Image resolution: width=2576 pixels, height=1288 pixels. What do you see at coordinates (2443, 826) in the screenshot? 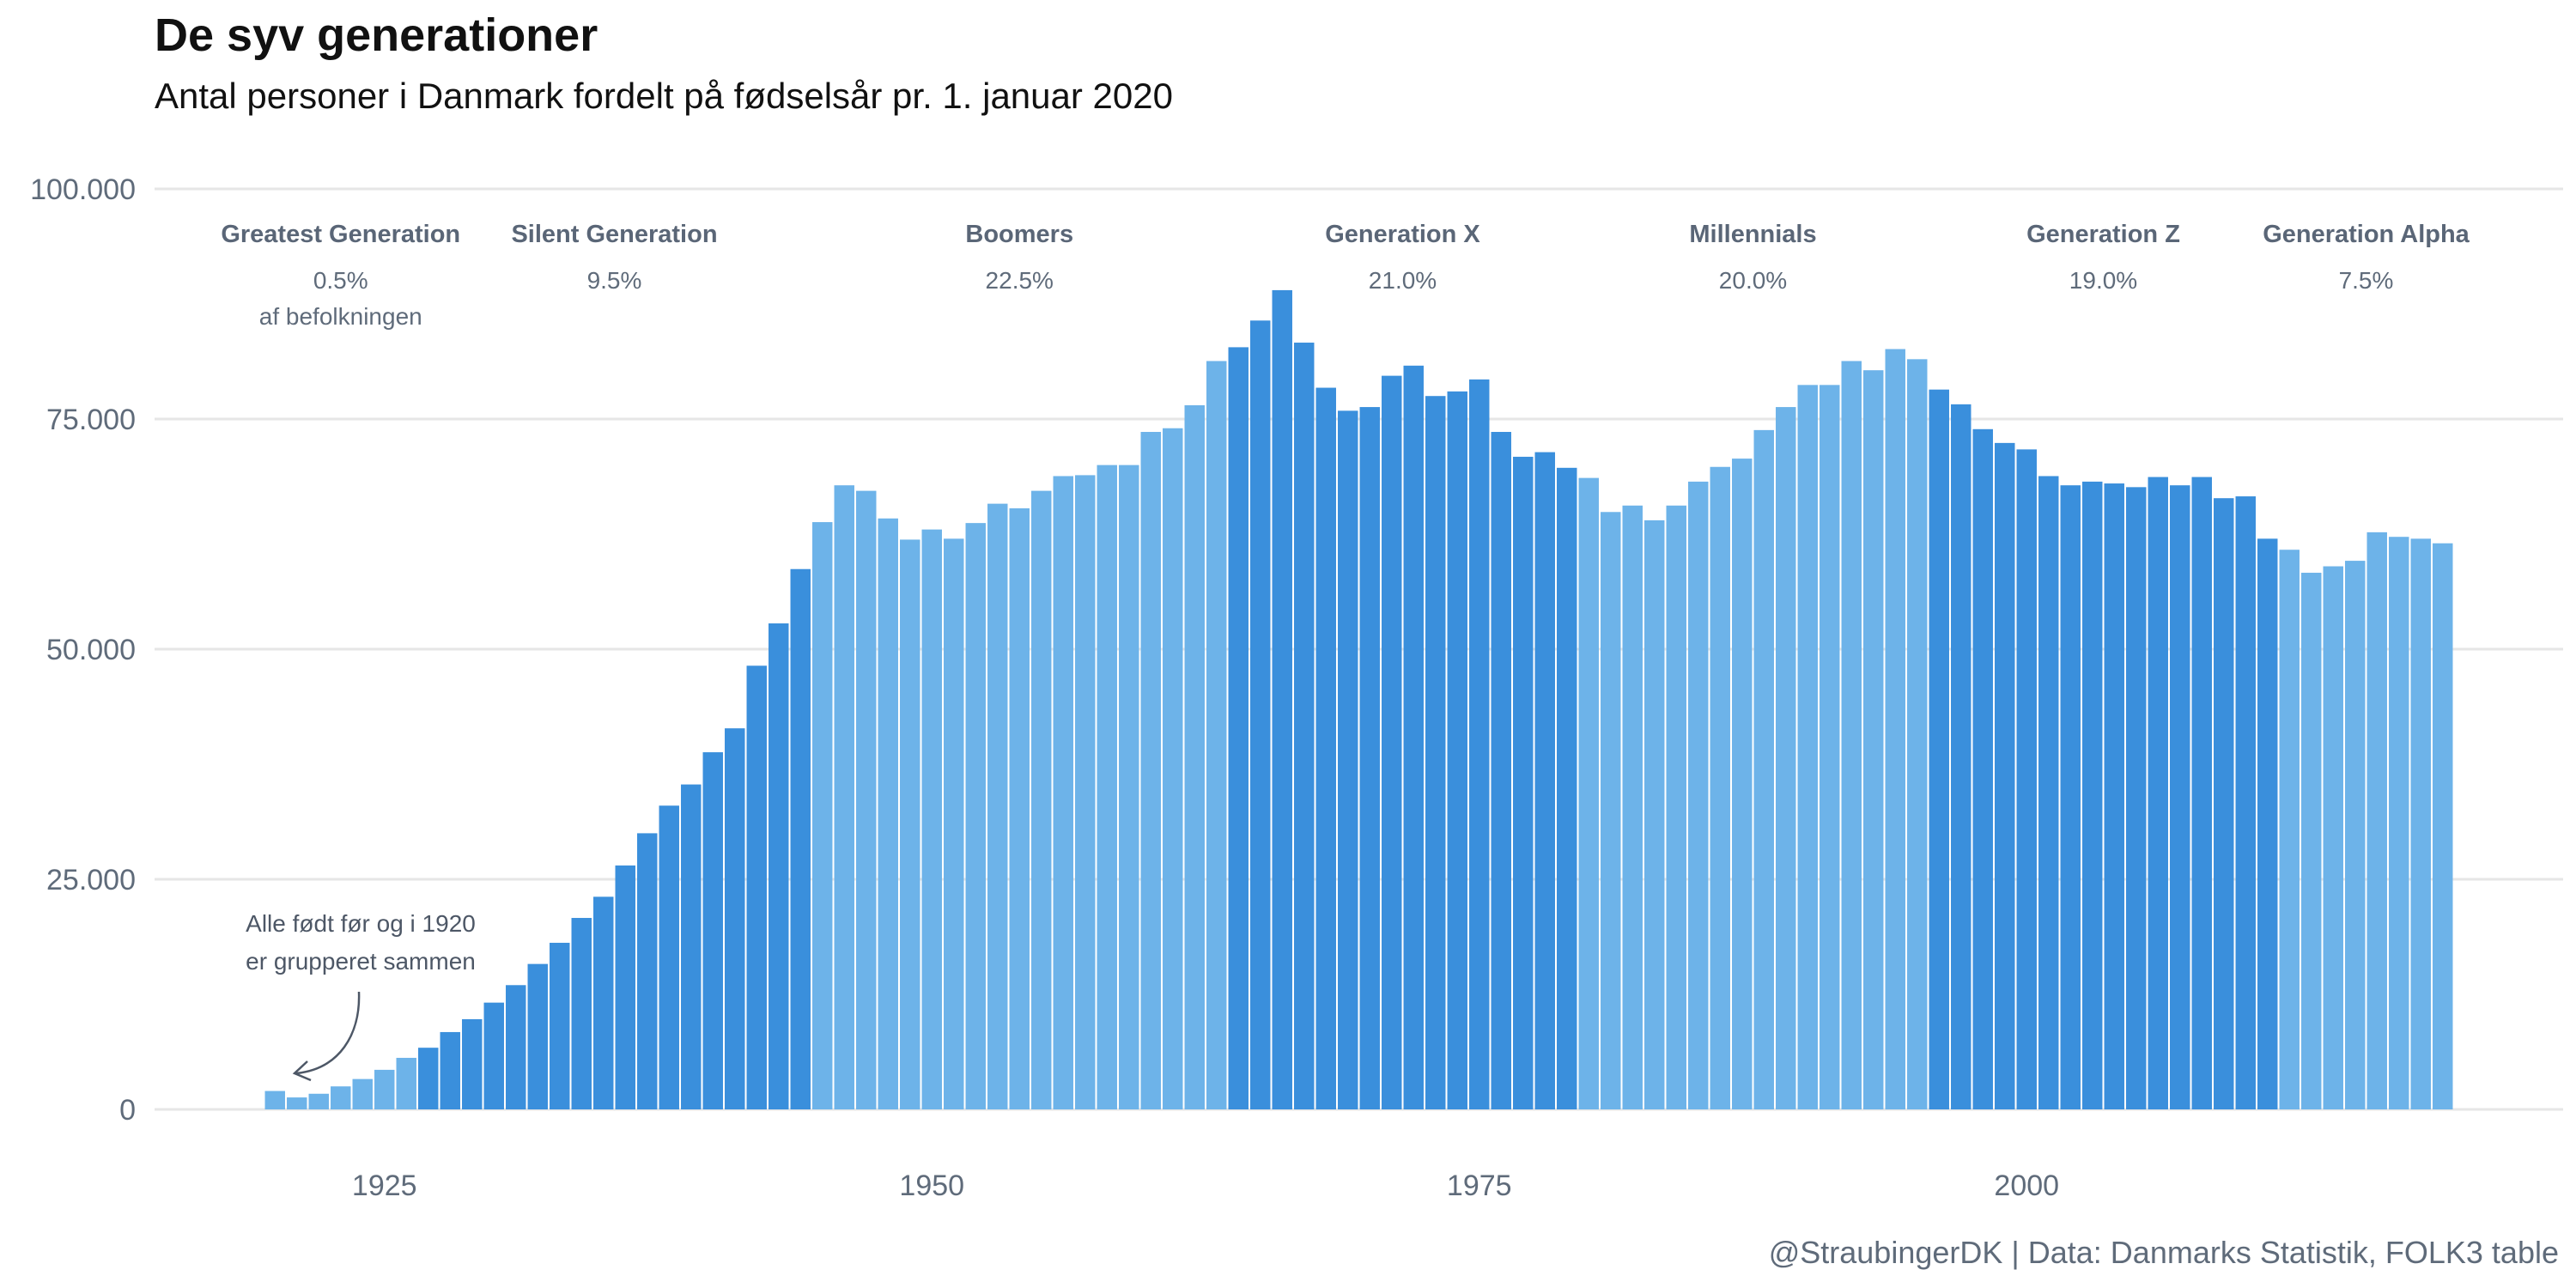
I see `bar-2019` at bounding box center [2443, 826].